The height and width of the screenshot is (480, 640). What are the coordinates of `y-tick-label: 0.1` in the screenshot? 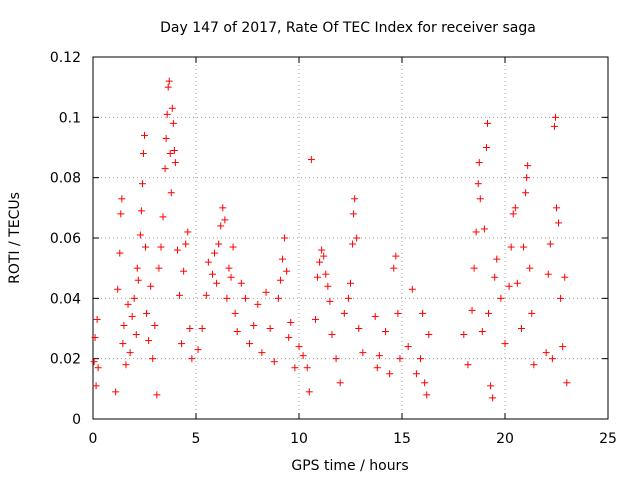 It's located at (70, 118).